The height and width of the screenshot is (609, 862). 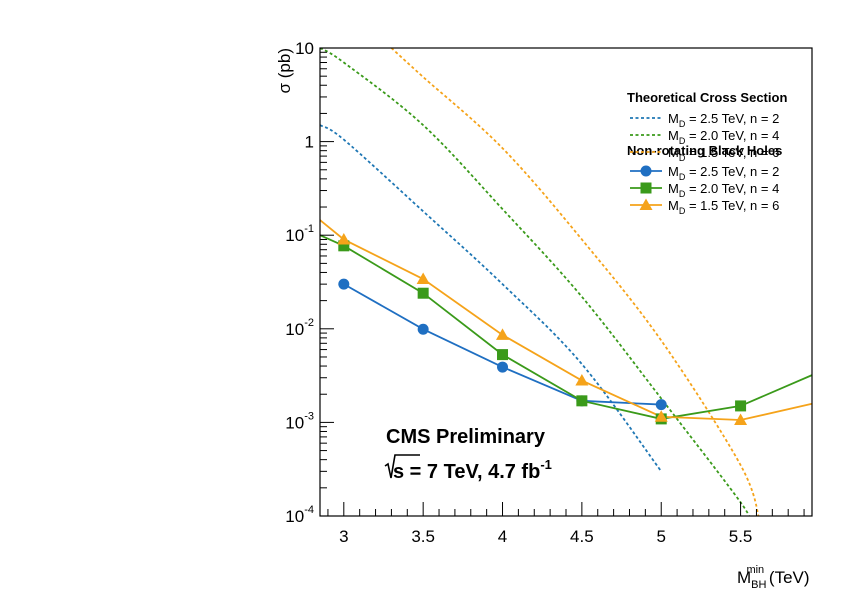 What do you see at coordinates (773, 577) in the screenshot?
I see `x-axis-label: MBHmin (TeV)` at bounding box center [773, 577].